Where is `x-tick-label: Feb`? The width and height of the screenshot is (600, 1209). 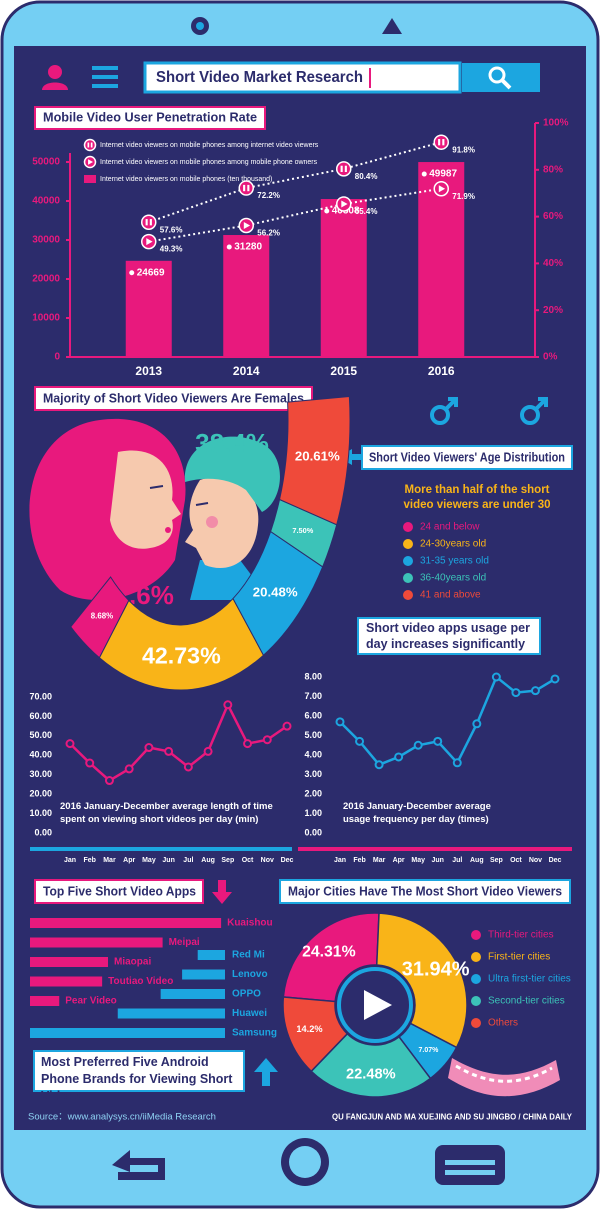 x-tick-label: Feb is located at coordinates (359, 860).